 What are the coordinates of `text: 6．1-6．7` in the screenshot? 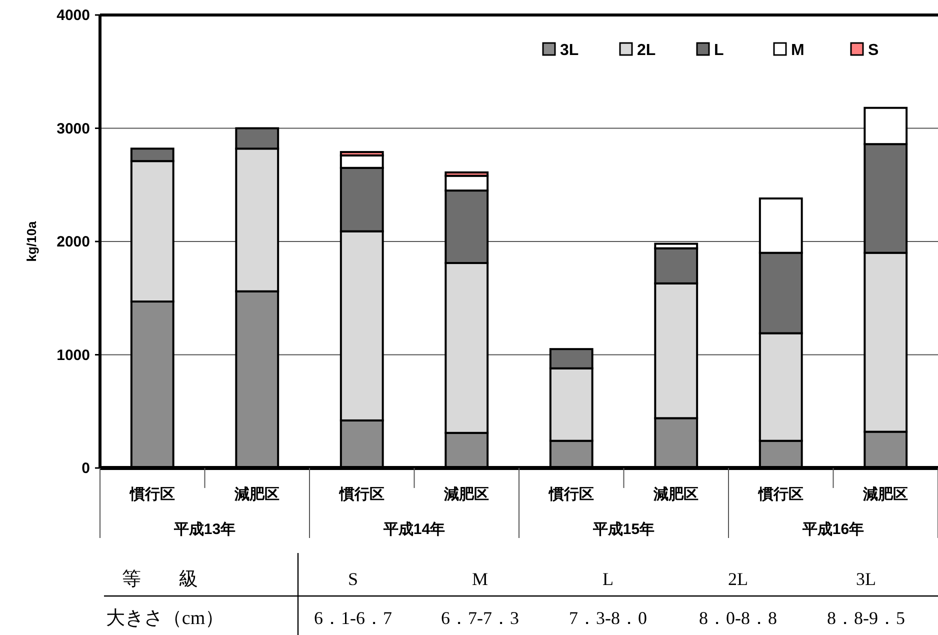 It's located at (353, 618).